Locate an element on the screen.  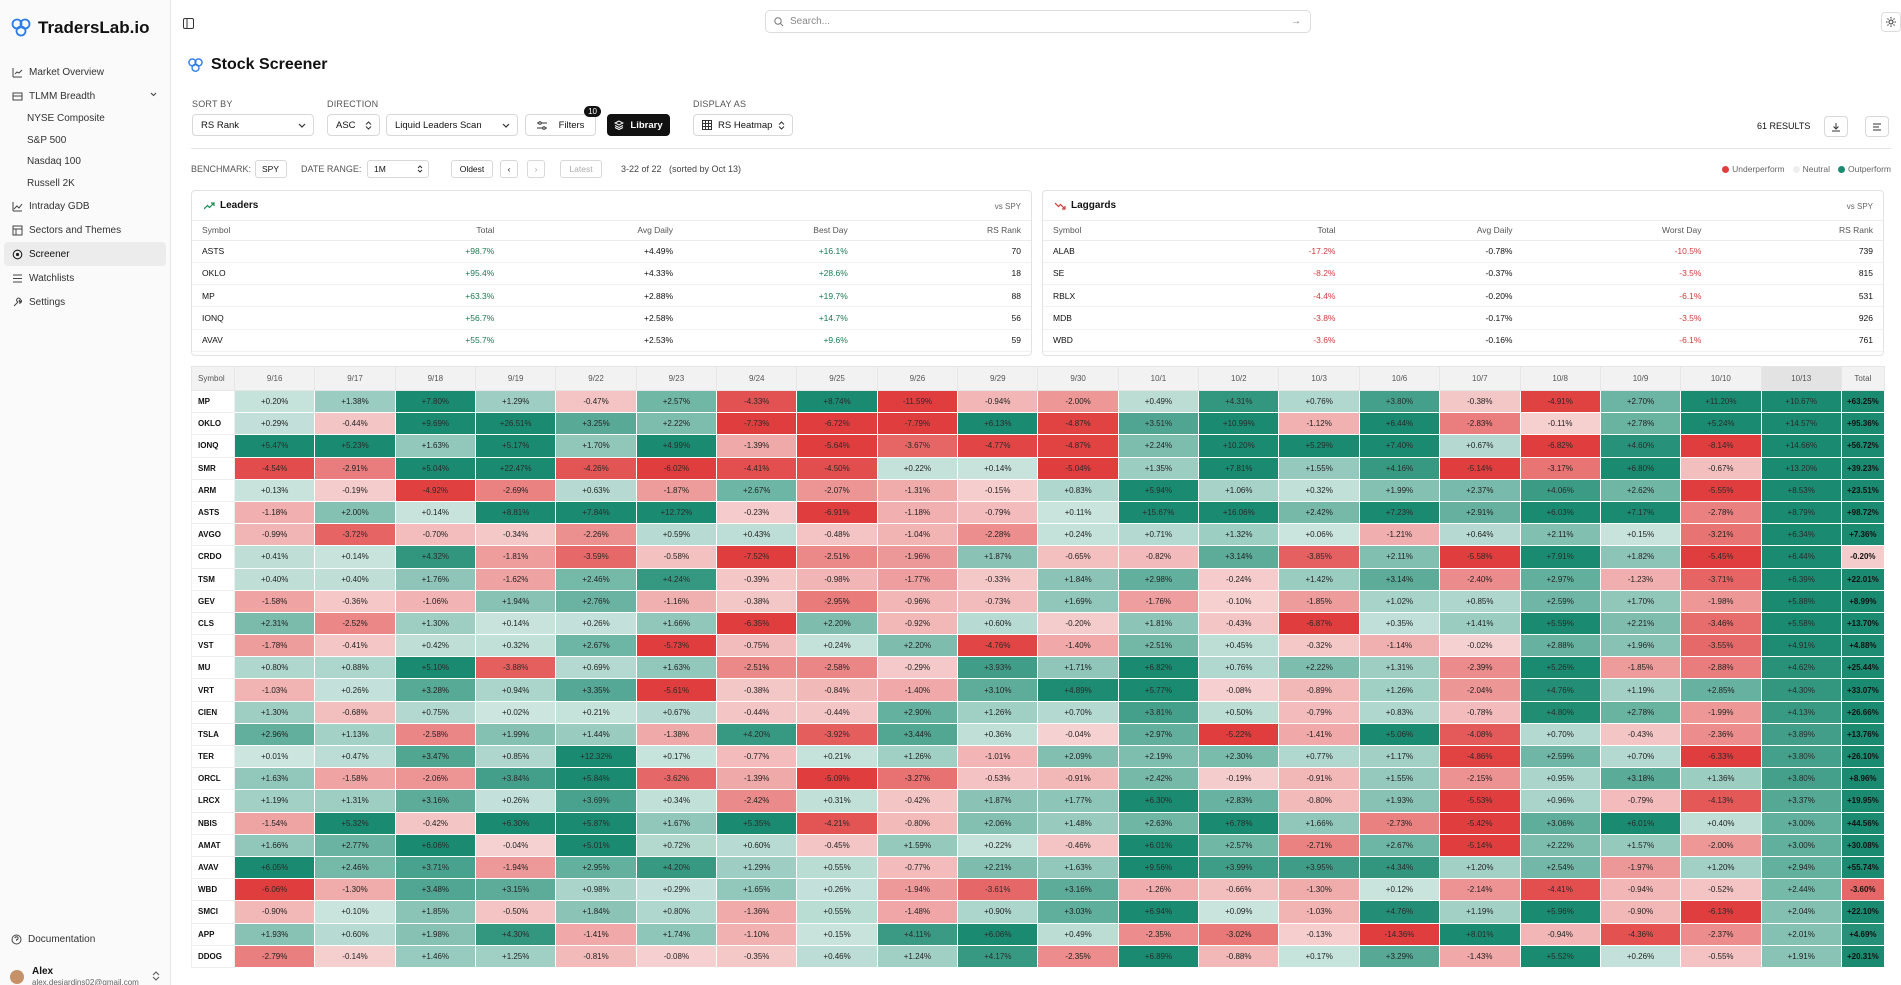
sidebar-subitem-russell2k: Russell 2K is located at coordinates (51, 184).